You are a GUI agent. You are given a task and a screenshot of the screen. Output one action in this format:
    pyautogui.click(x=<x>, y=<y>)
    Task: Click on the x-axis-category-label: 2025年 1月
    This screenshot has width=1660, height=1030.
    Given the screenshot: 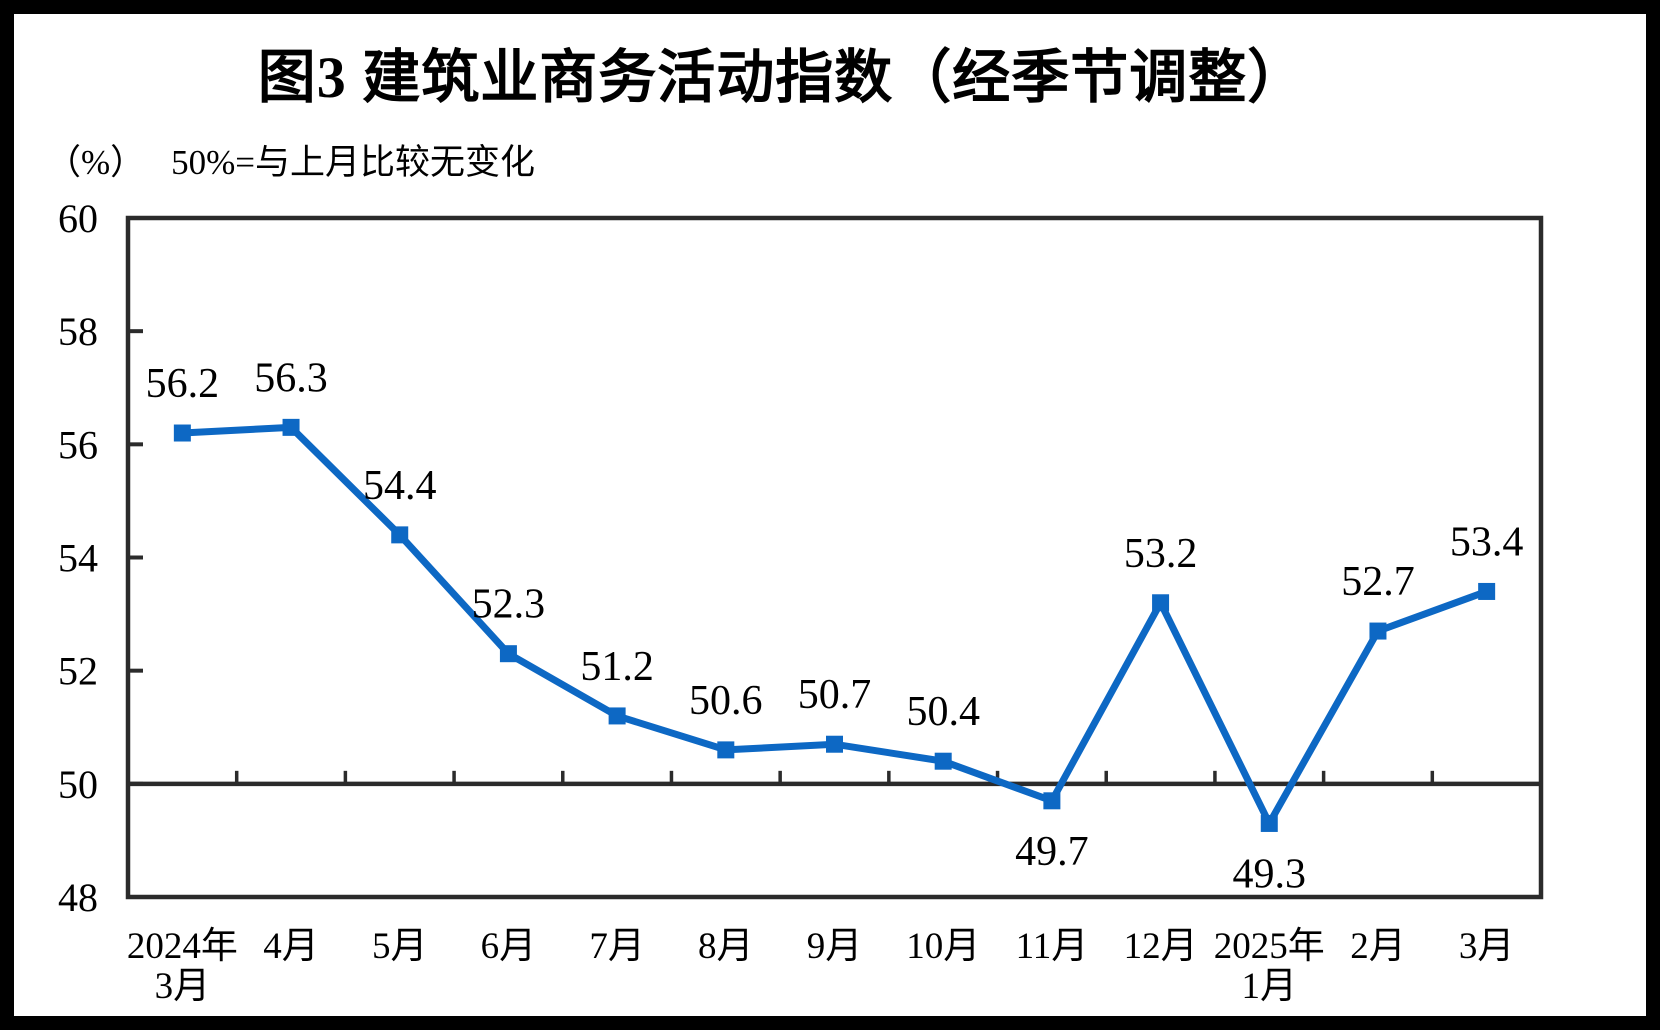 What is the action you would take?
    pyautogui.click(x=1269, y=966)
    